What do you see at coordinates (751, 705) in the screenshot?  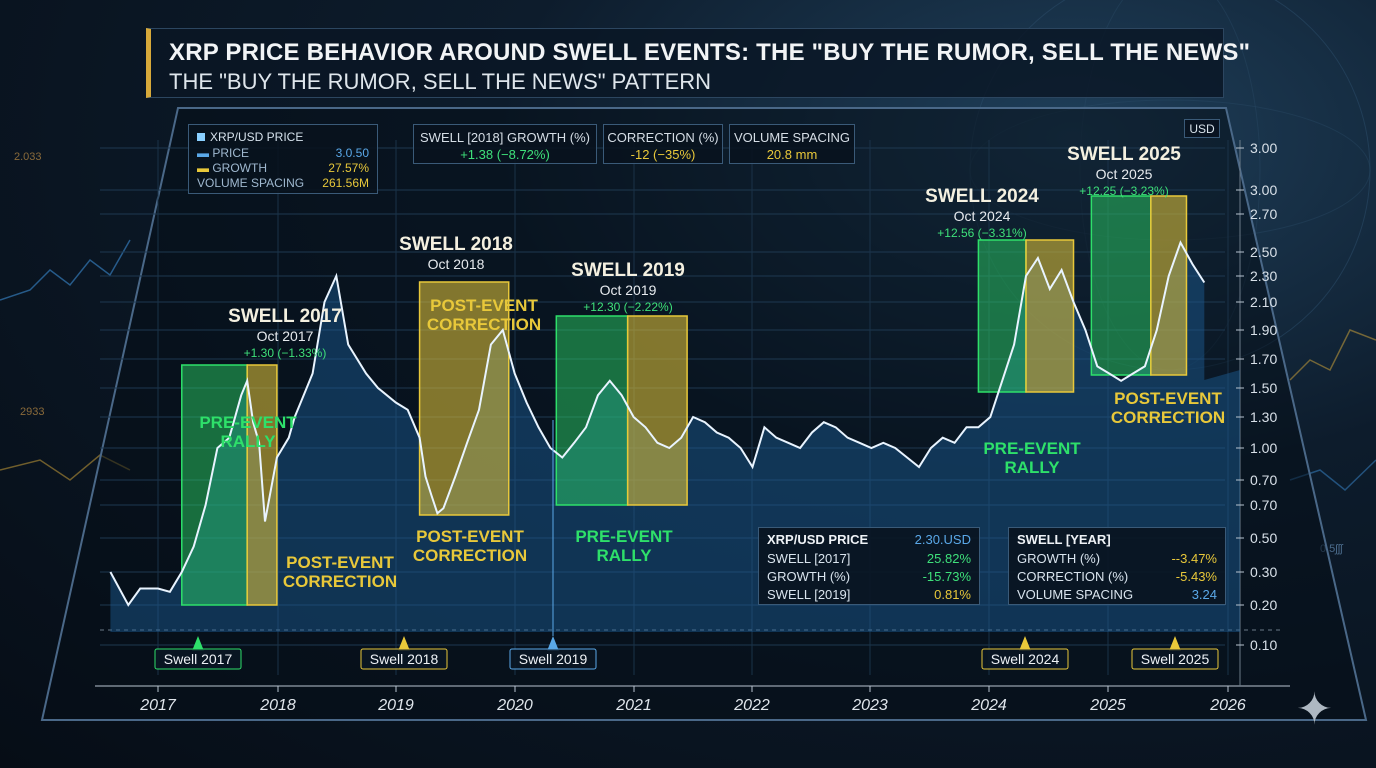 I see `x-tick-label: 2022` at bounding box center [751, 705].